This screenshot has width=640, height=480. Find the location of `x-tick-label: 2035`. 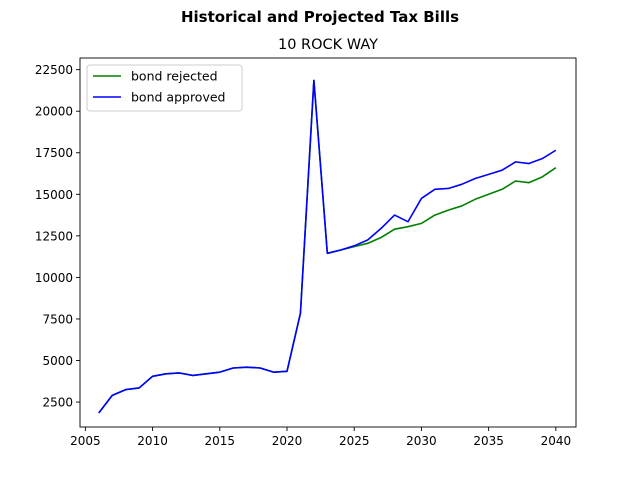

x-tick-label: 2035 is located at coordinates (488, 441).